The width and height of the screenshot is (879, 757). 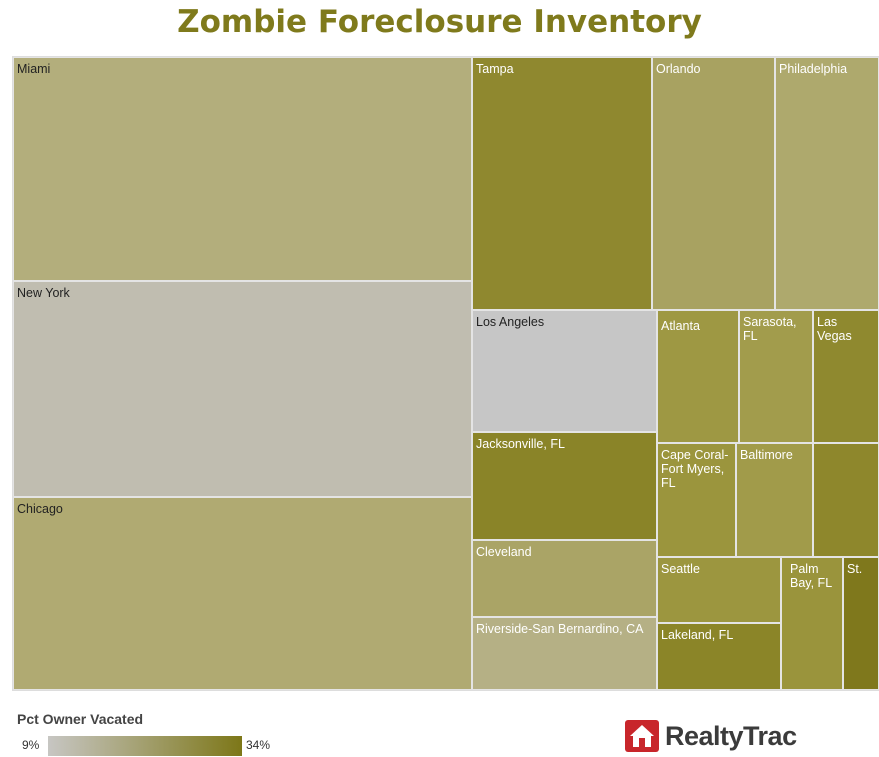 I want to click on tile: Los Angeles, so click(x=564, y=371).